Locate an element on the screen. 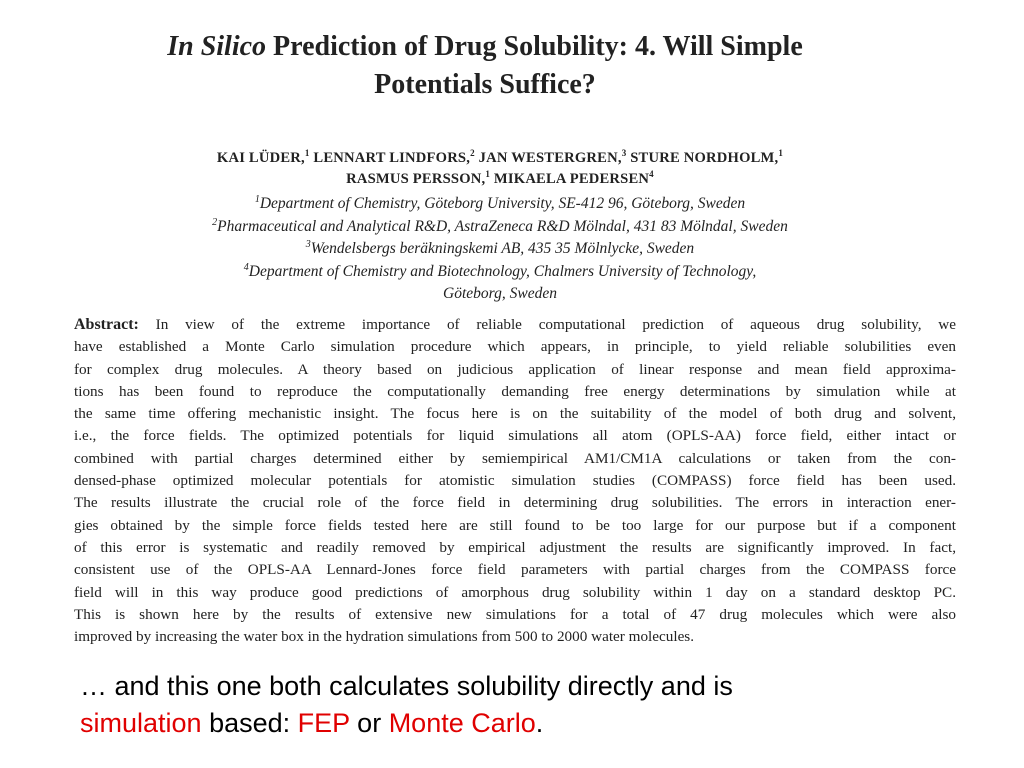  title-italic: In Silico is located at coordinates (217, 46).